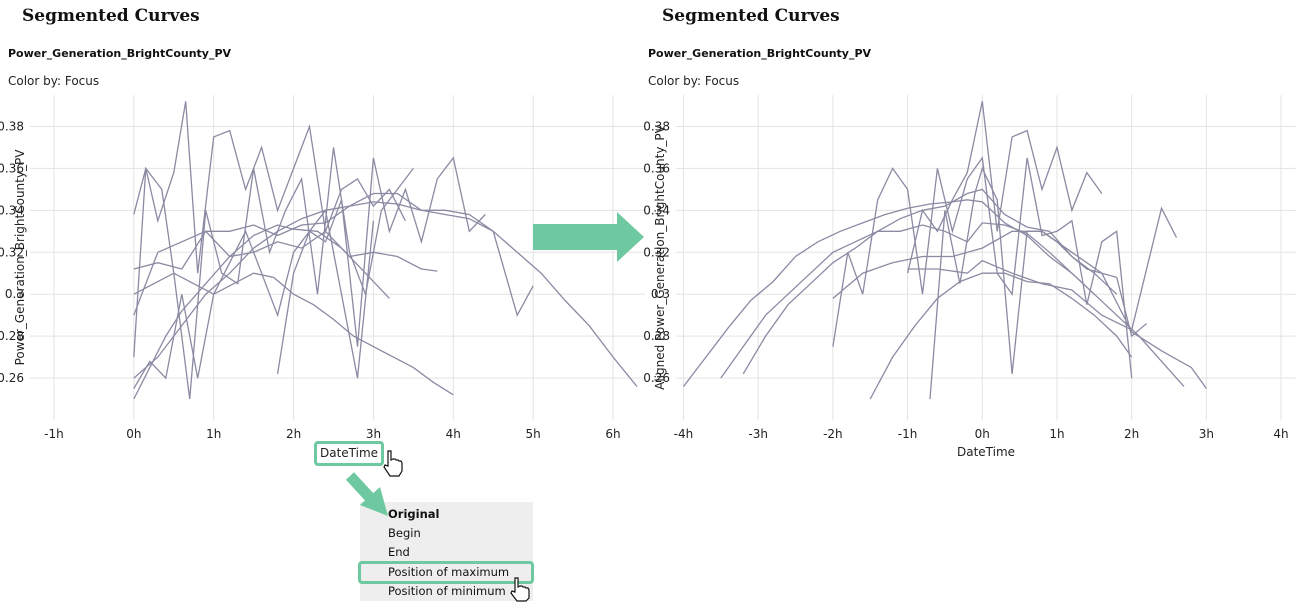 The image size is (1300, 602). Describe the element at coordinates (349, 453) in the screenshot. I see `x-axis-datetime-button: DateTime` at that location.